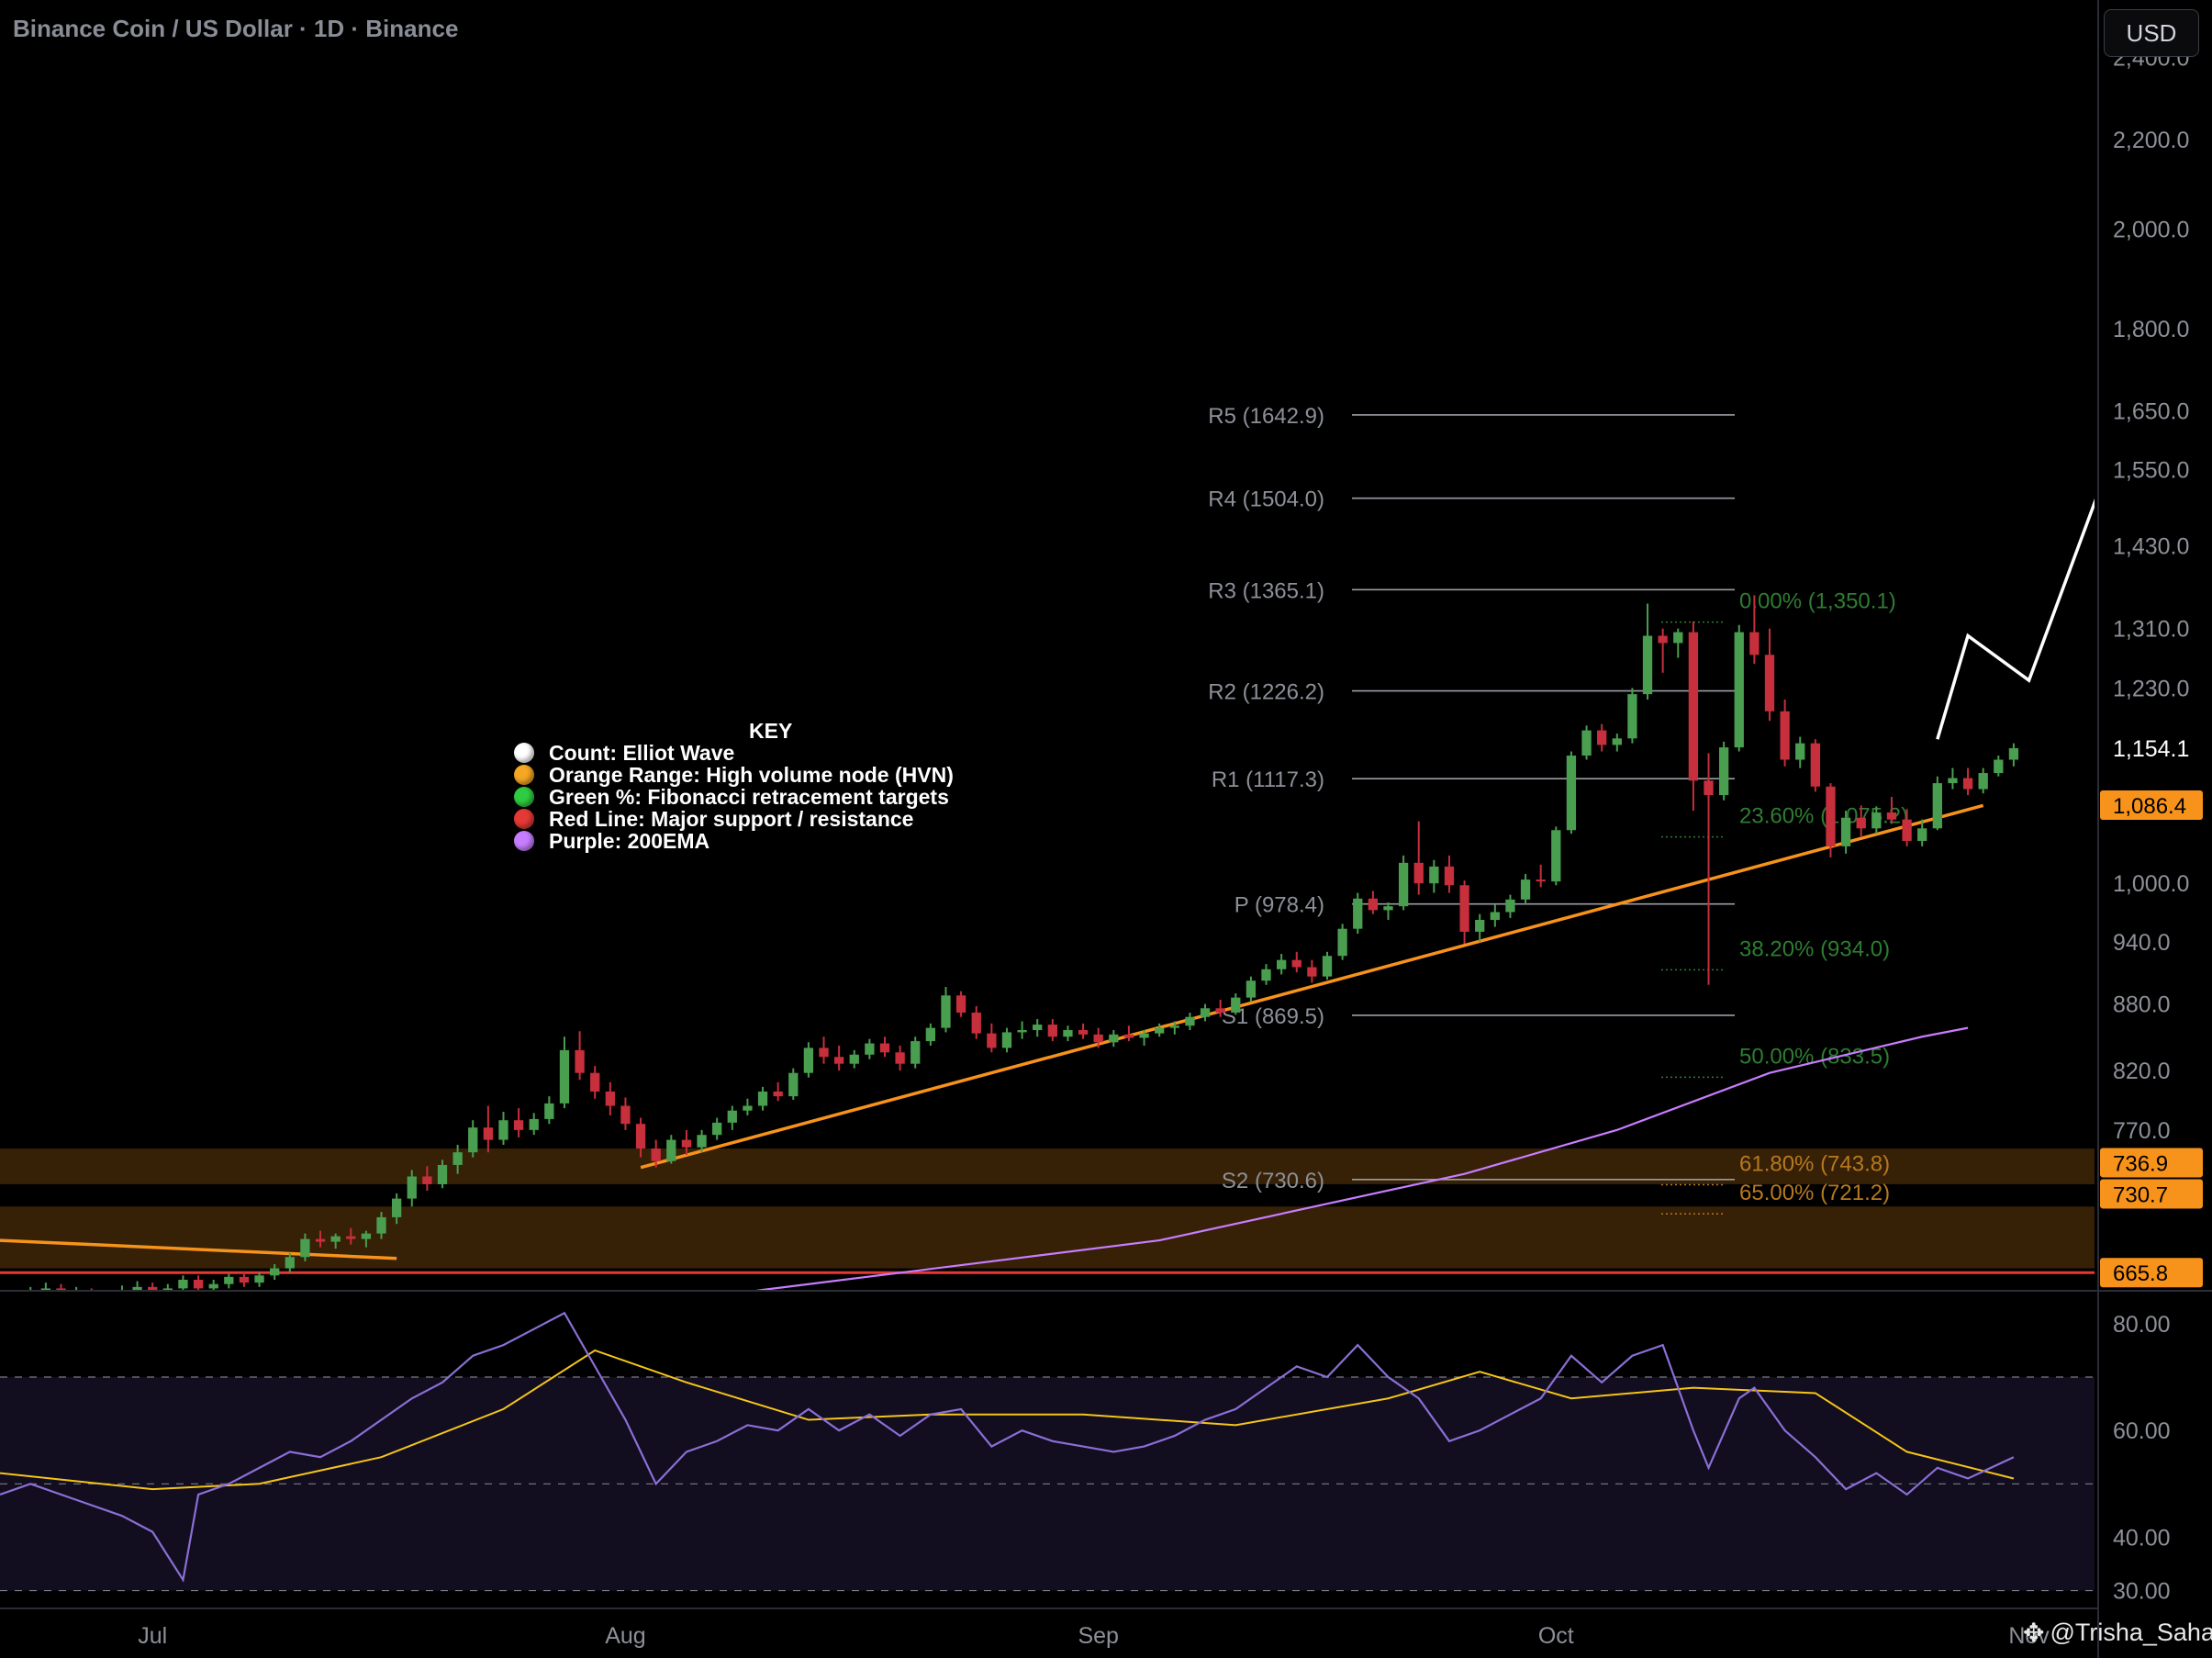 This screenshot has height=1658, width=2212. I want to click on pivot-label: P (978.4), so click(1279, 905).